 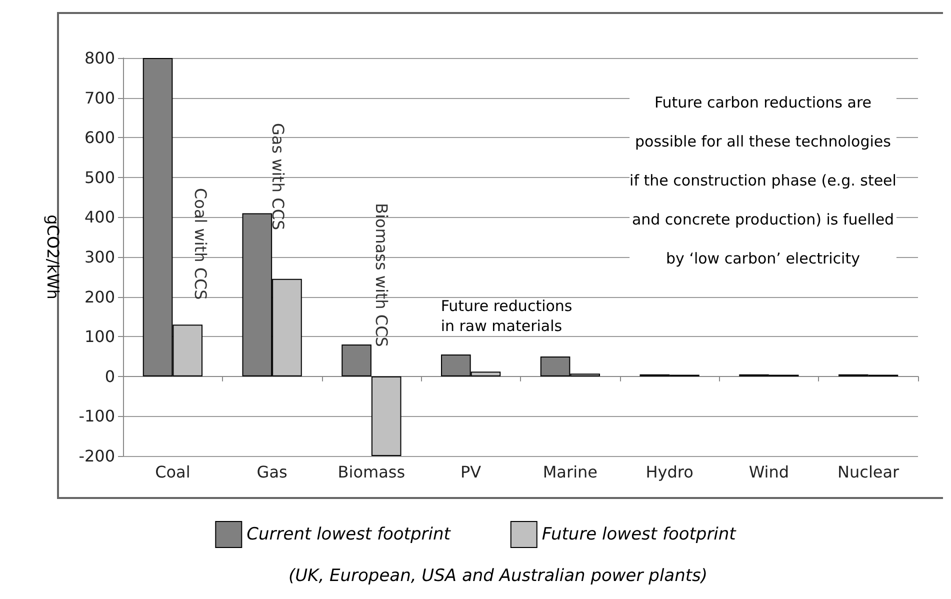 I want to click on annotation: Coal with CCS, so click(x=200, y=244).